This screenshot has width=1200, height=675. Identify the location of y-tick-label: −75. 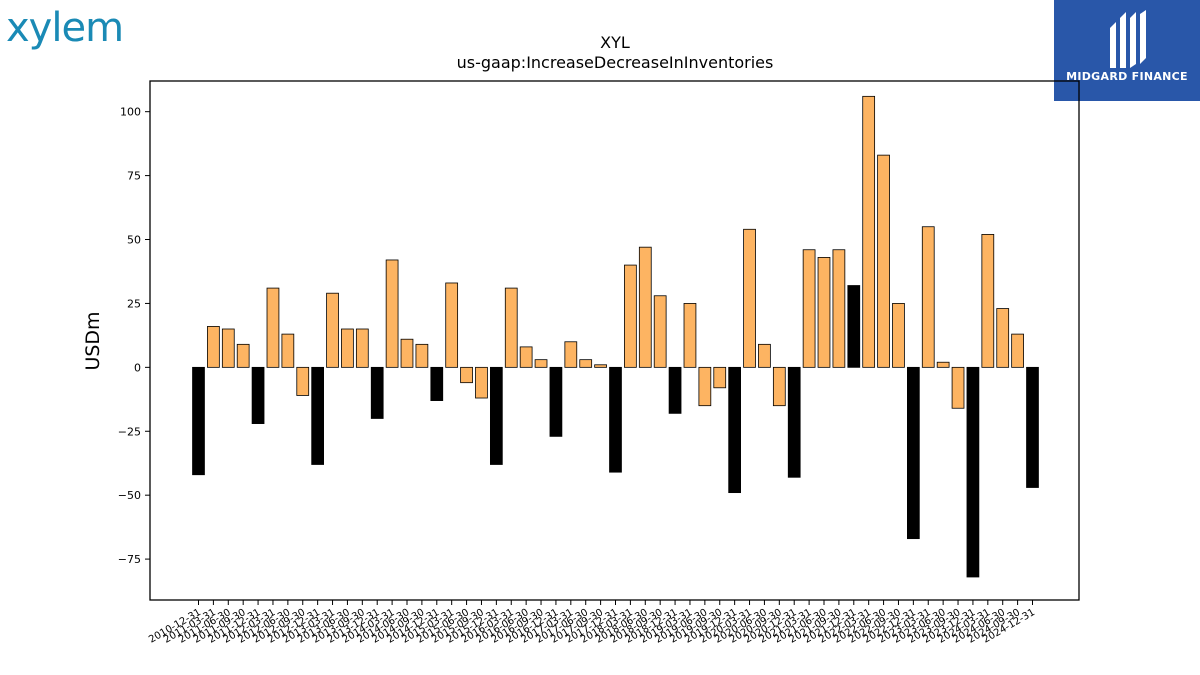
(129, 559).